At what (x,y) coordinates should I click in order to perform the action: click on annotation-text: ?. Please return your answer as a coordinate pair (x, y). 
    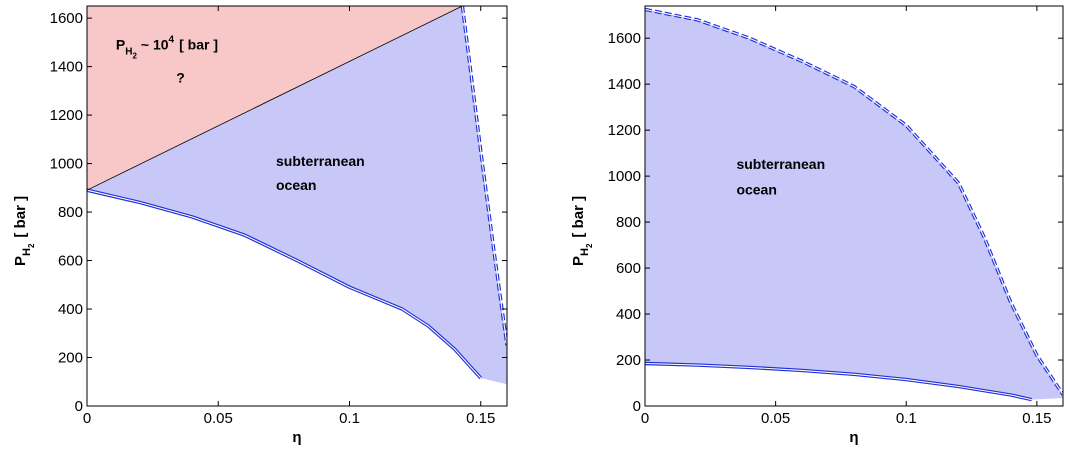
    Looking at the image, I should click on (180, 77).